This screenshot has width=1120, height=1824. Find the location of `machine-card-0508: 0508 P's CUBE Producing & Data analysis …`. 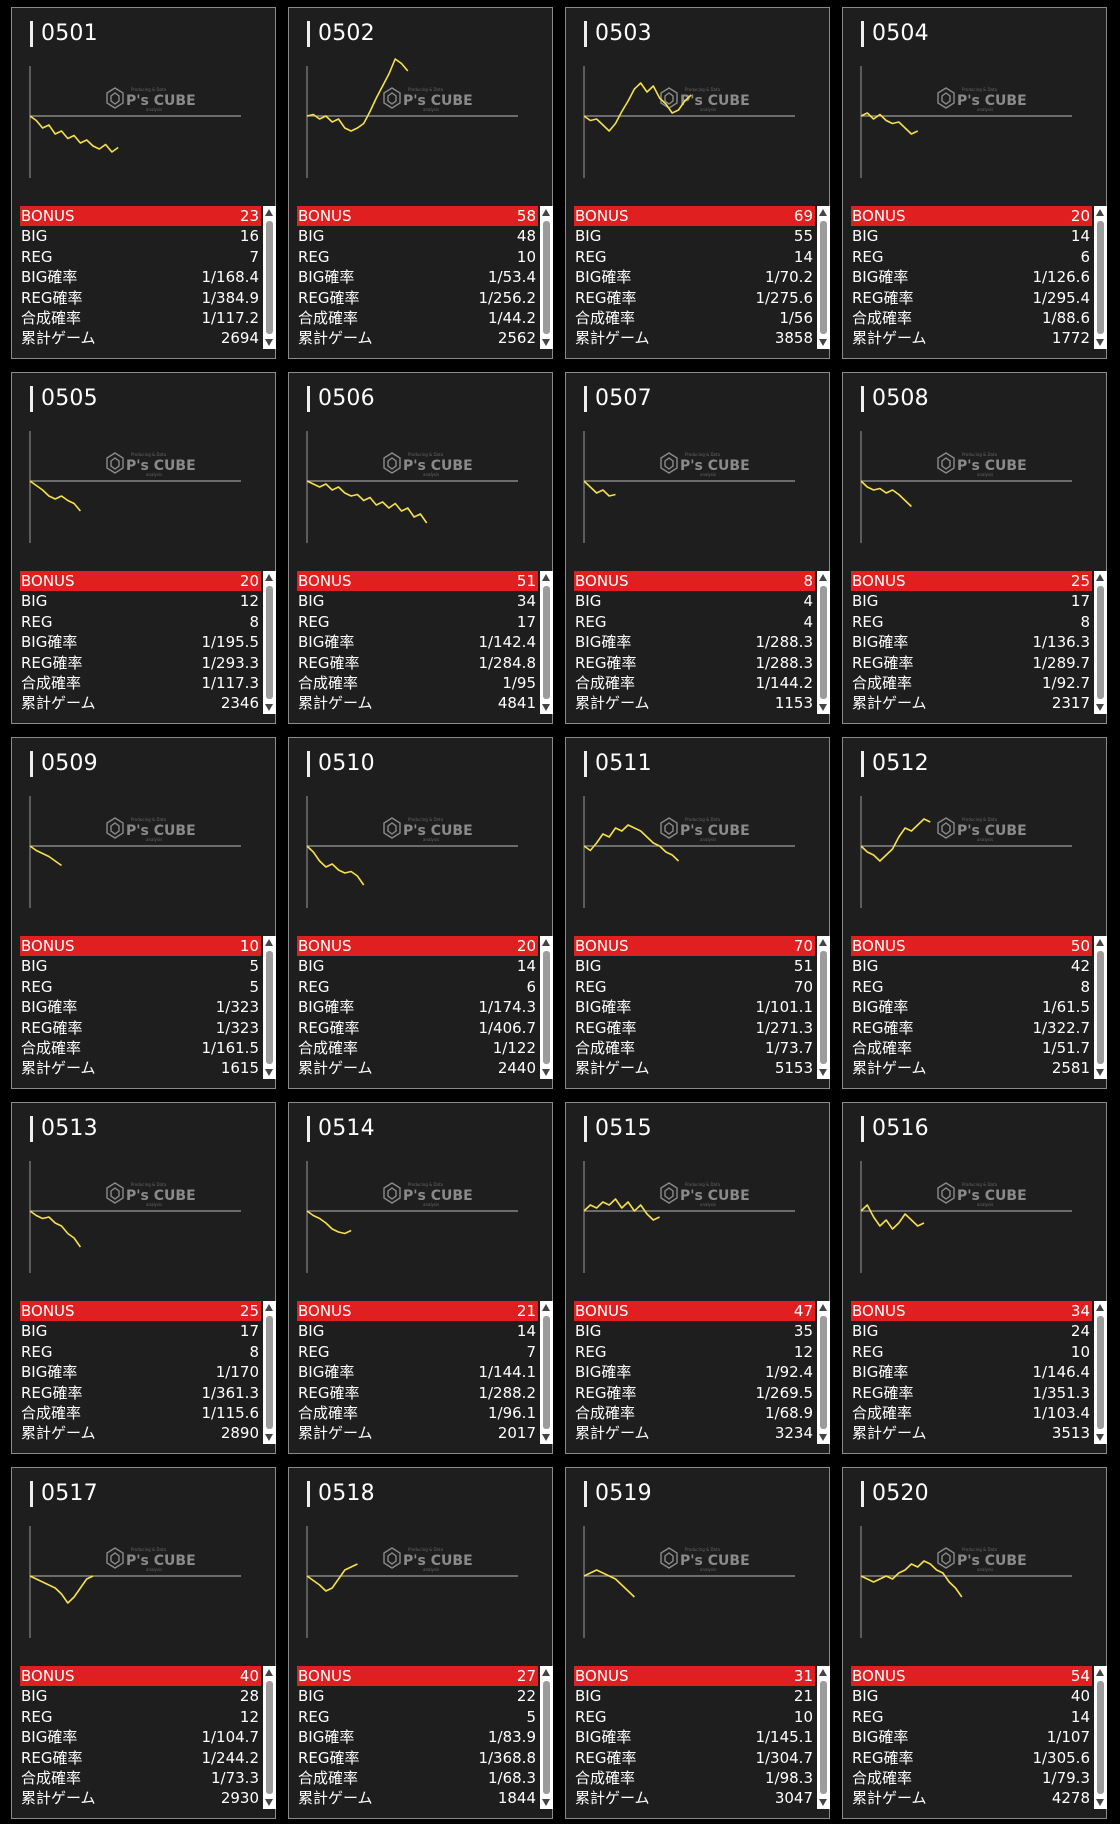

machine-card-0508: 0508 P's CUBE Producing & Data analysis … is located at coordinates (974, 548).